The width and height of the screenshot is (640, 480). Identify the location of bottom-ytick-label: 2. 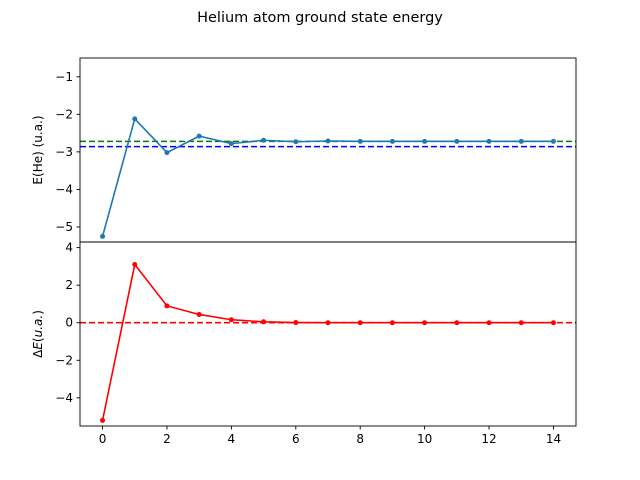
(69, 285).